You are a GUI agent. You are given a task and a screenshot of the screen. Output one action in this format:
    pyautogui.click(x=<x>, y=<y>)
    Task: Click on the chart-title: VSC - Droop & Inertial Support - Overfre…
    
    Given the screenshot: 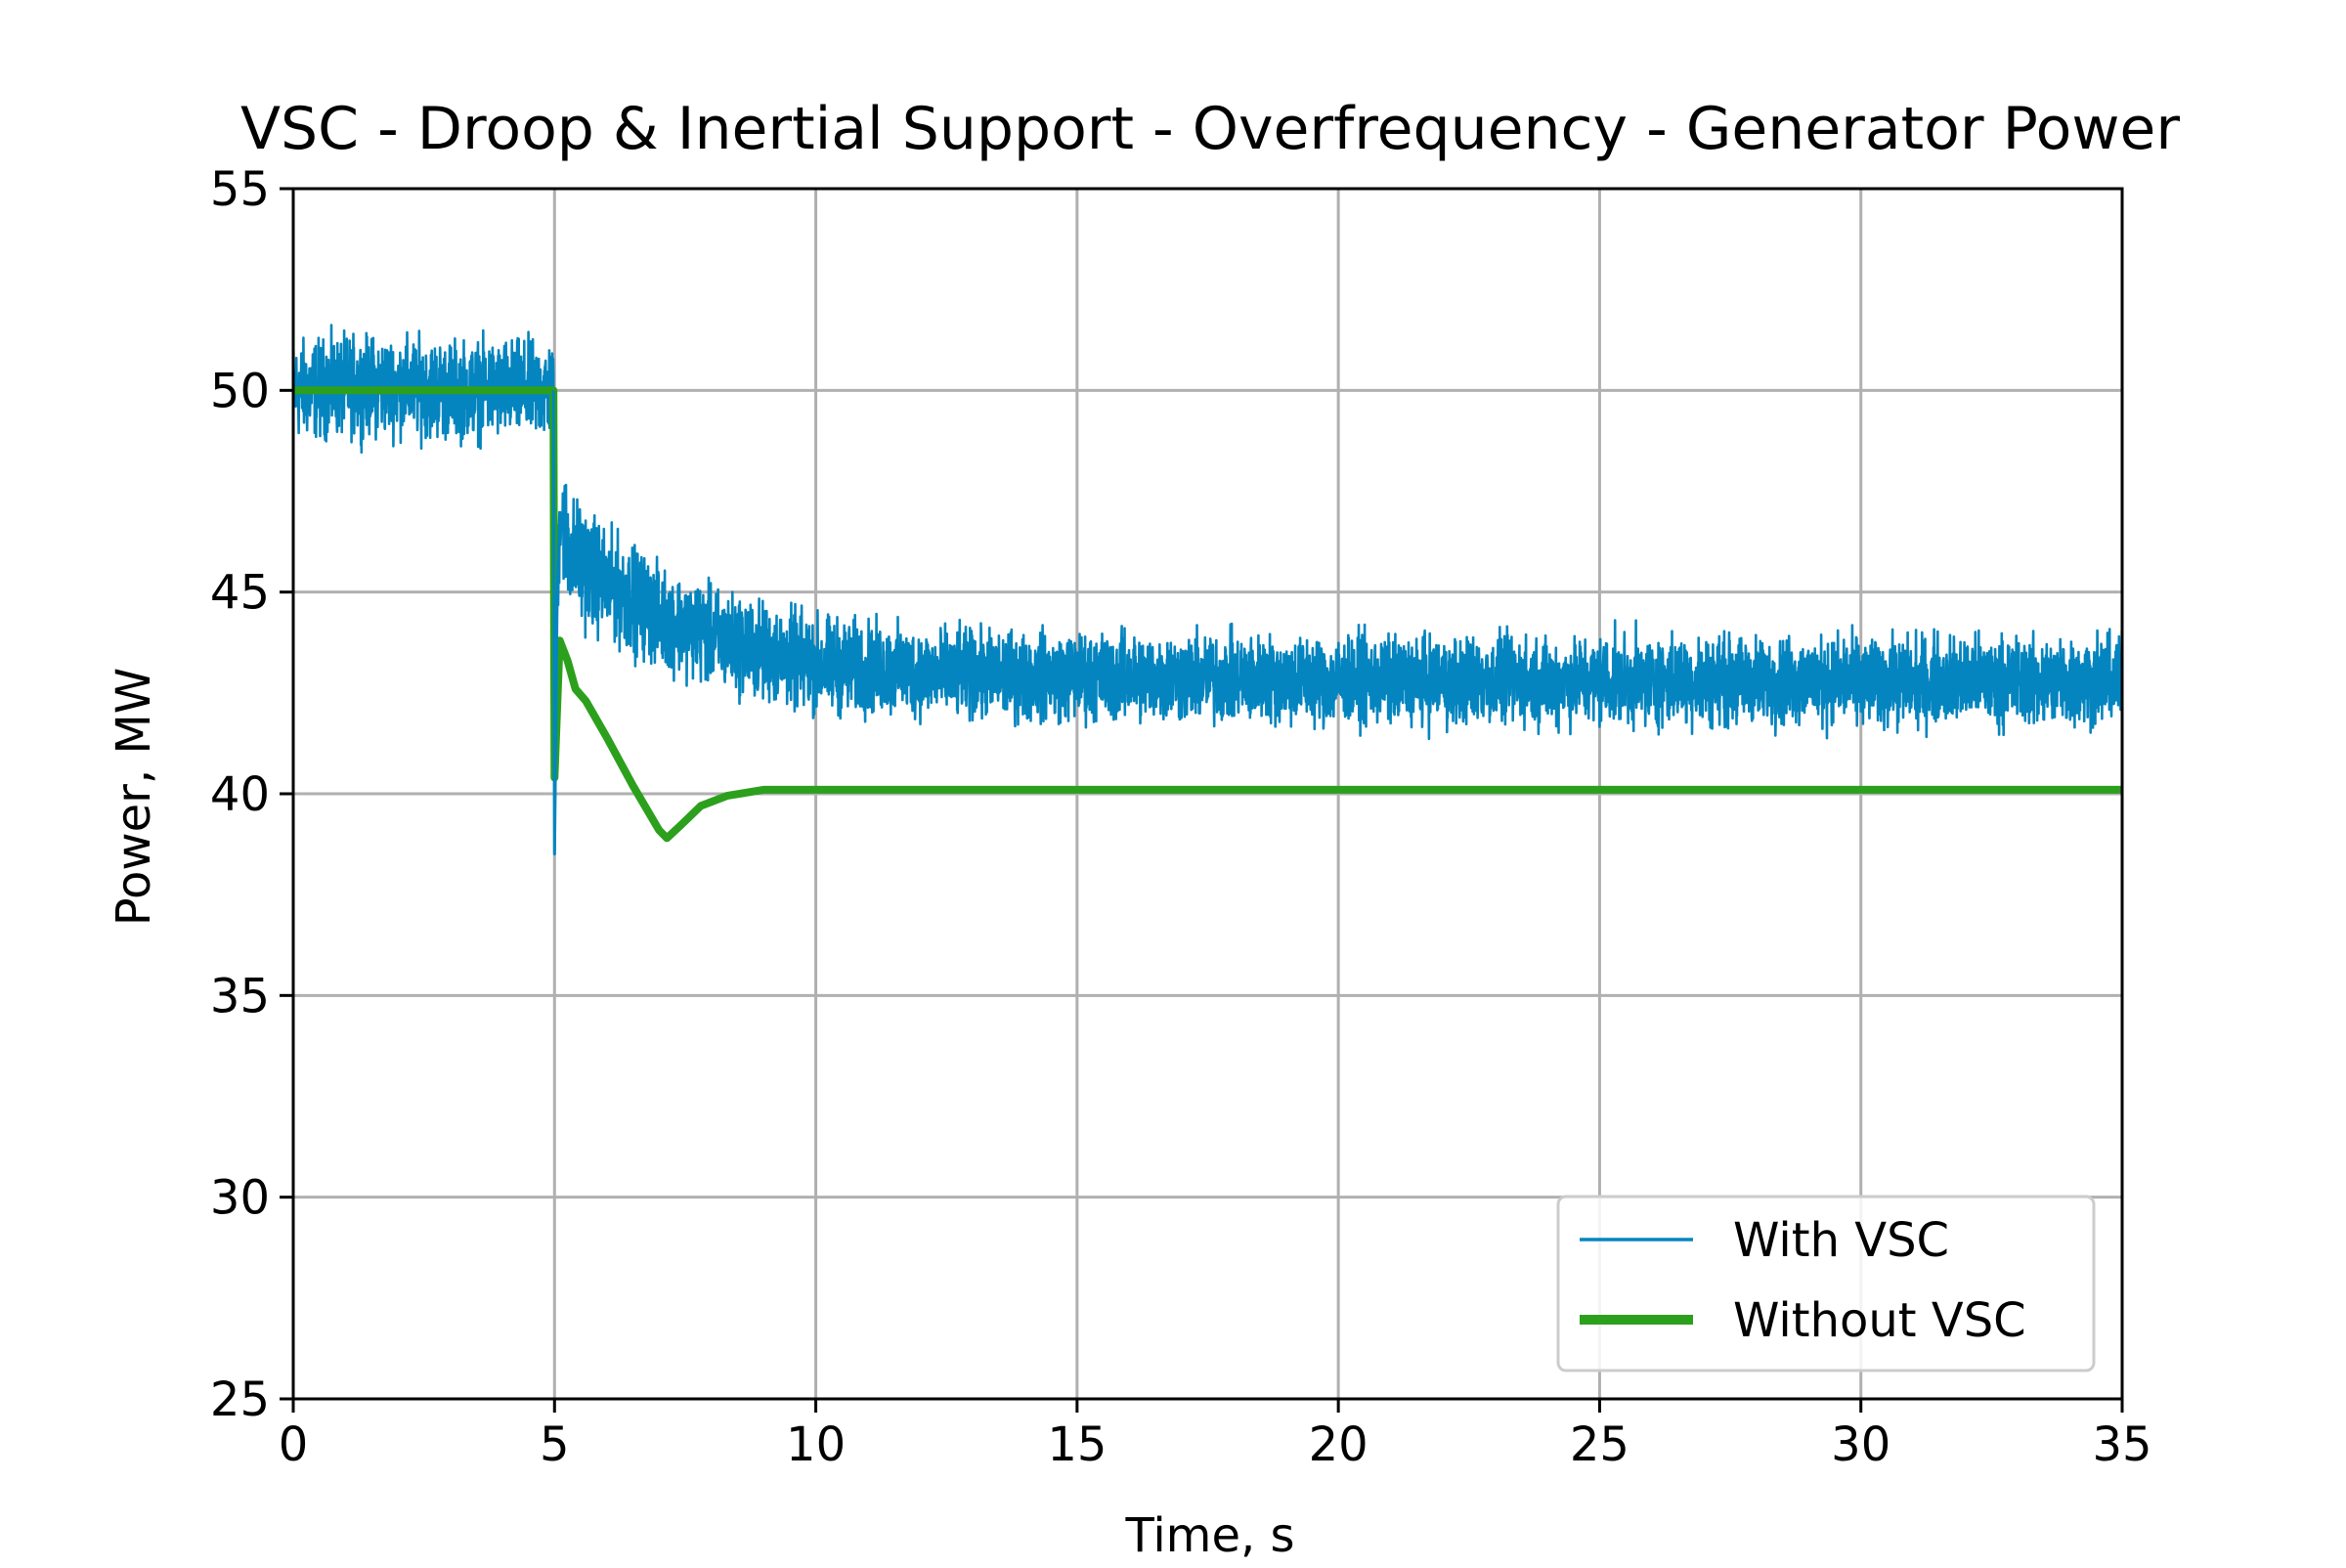 What is the action you would take?
    pyautogui.click(x=1210, y=129)
    